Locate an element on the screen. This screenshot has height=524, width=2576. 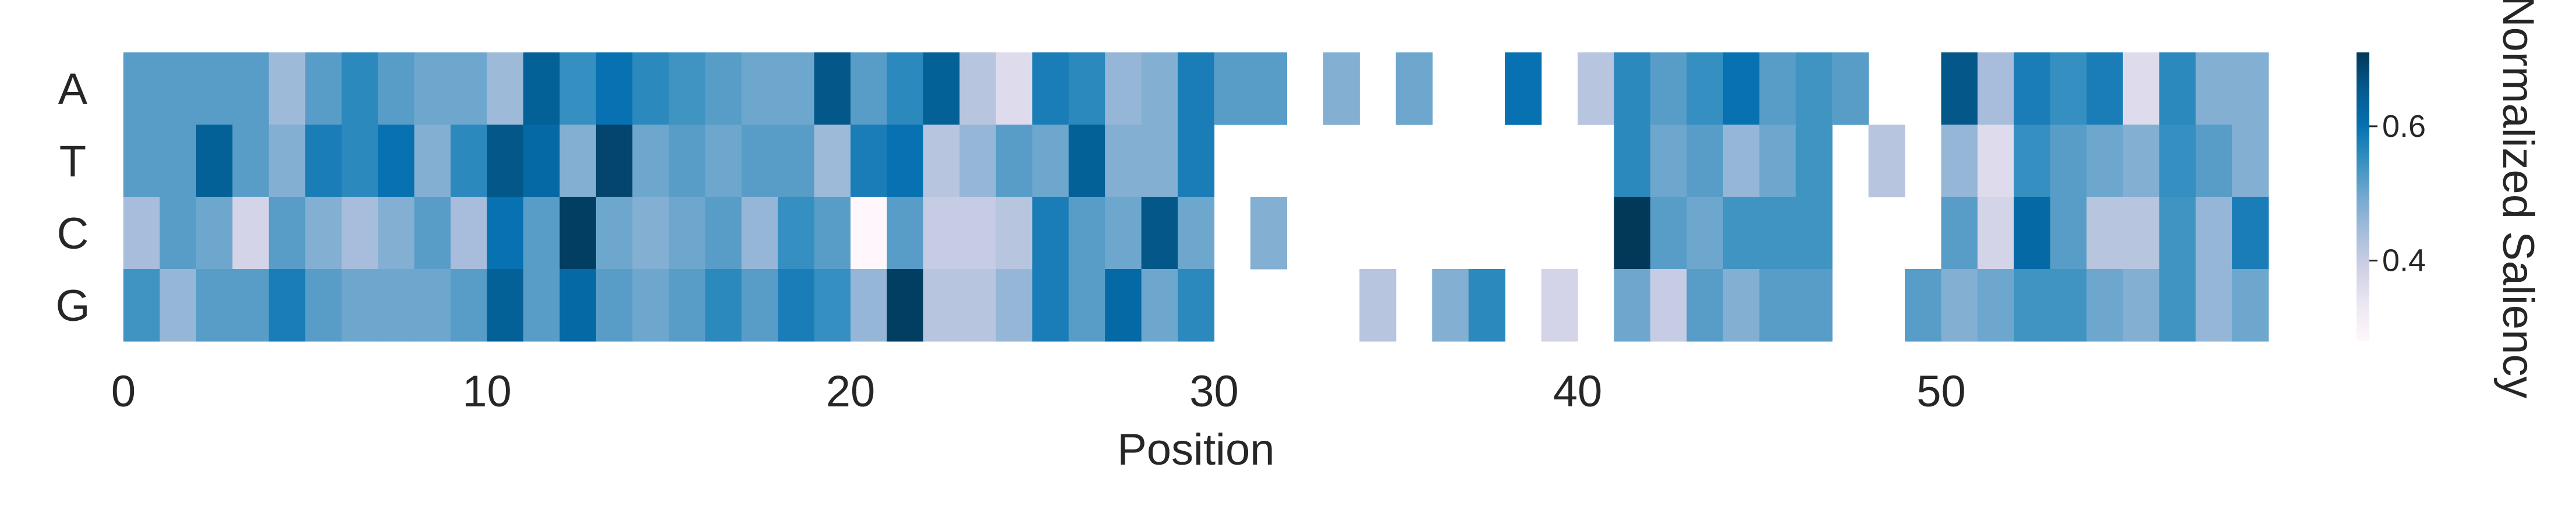
row-label: T is located at coordinates (72, 161).